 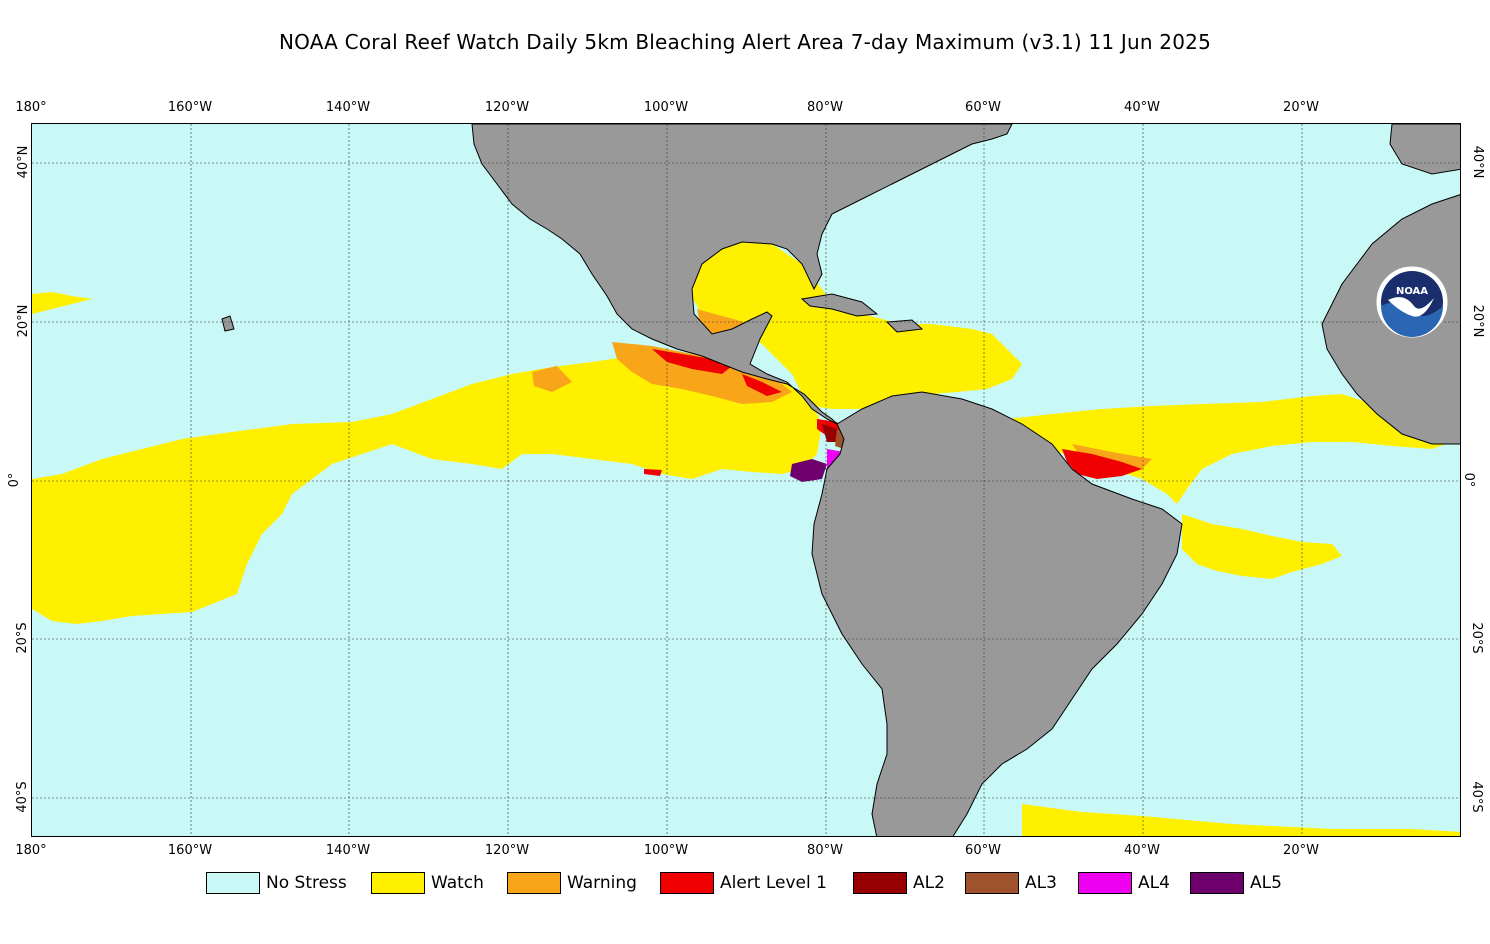 What do you see at coordinates (904, 326) in the screenshot?
I see `hispaniola-island` at bounding box center [904, 326].